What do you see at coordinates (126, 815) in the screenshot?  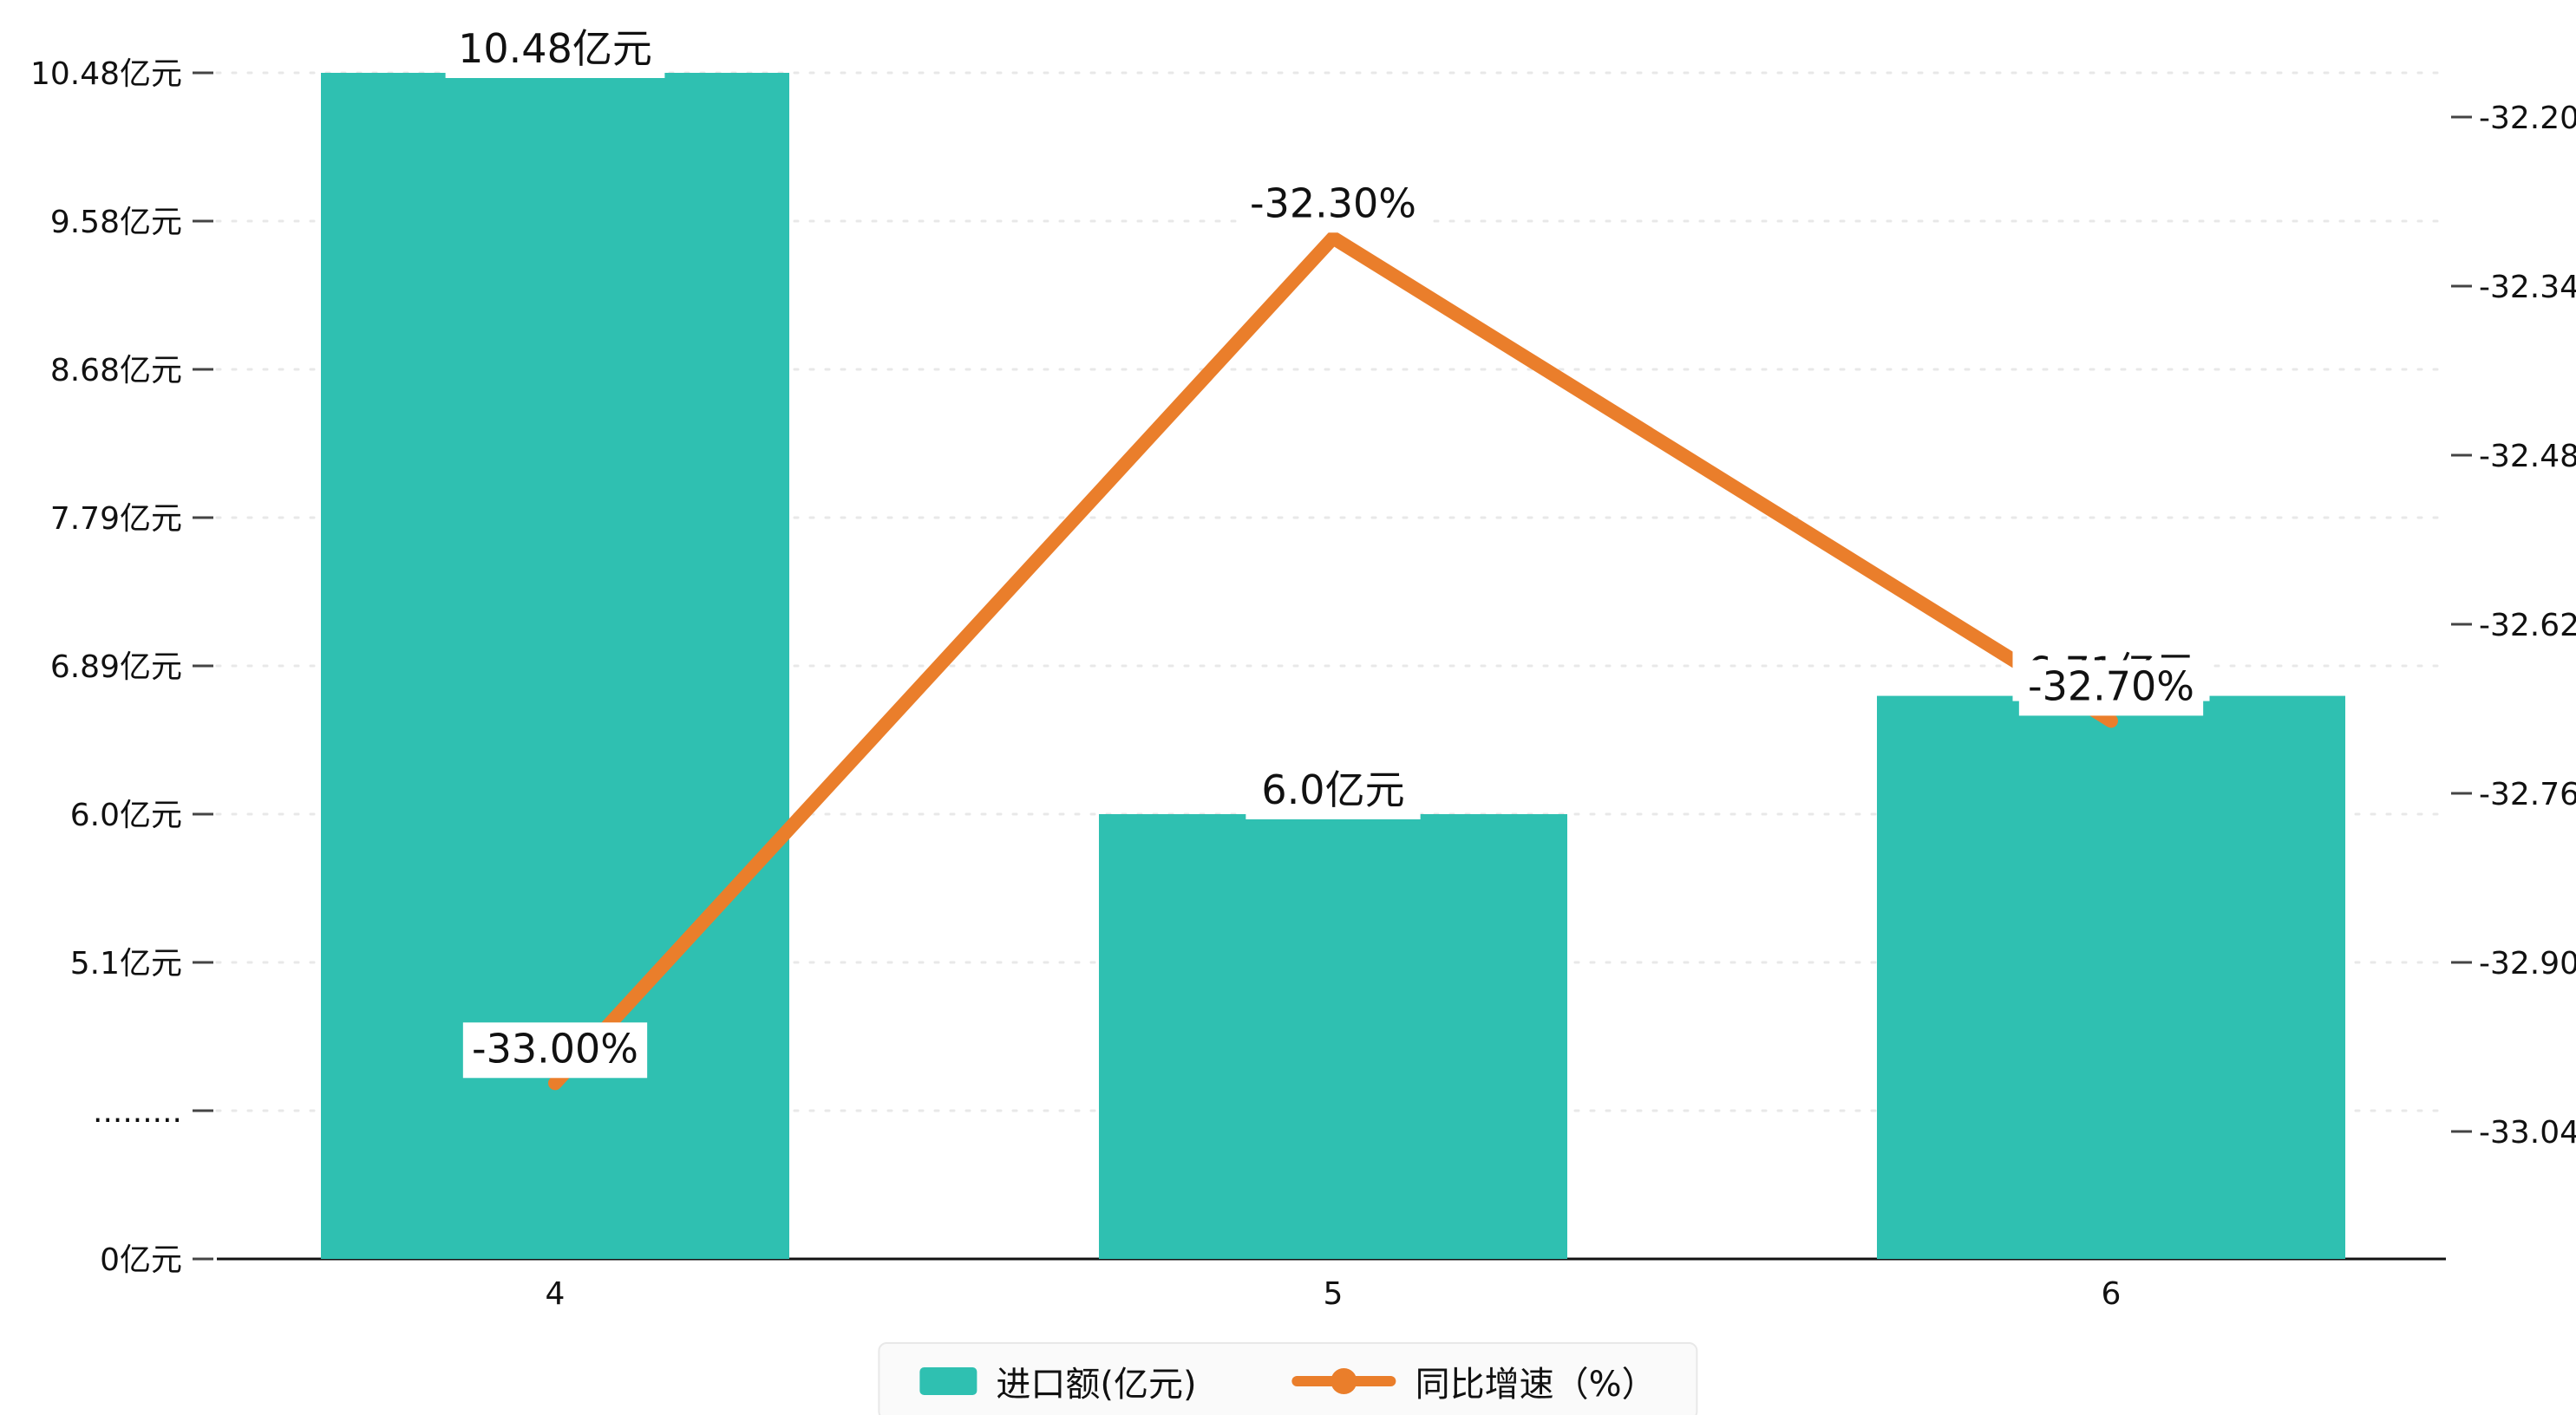 I see `left-axis-tick-label: 6.0亿元` at bounding box center [126, 815].